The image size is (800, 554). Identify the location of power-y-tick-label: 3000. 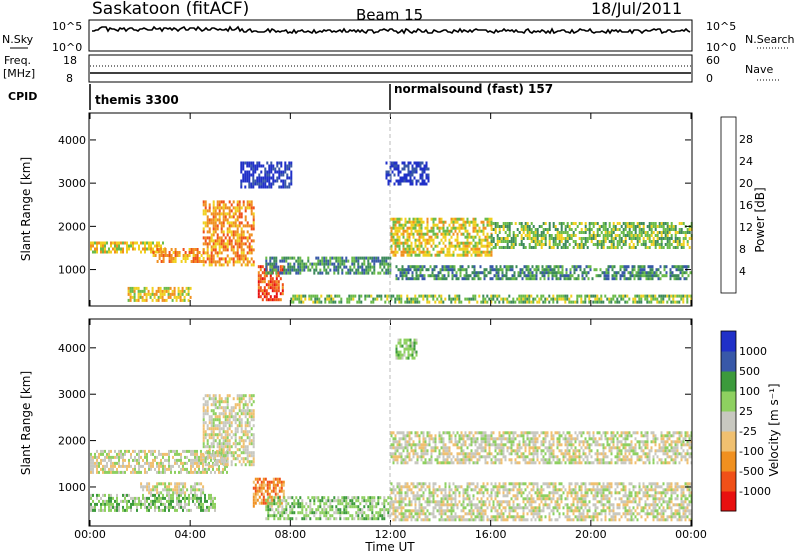
(72, 183).